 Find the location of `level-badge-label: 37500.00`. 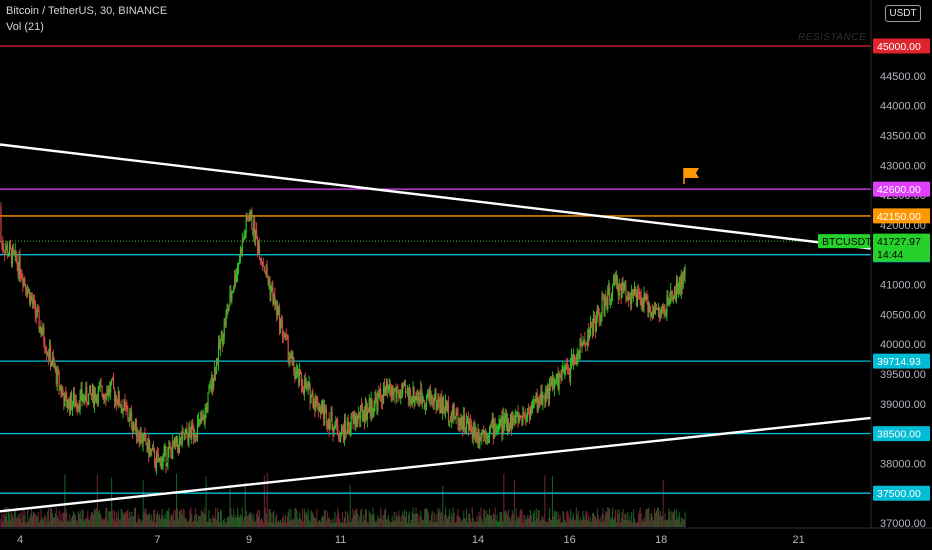

level-badge-label: 37500.00 is located at coordinates (899, 494).